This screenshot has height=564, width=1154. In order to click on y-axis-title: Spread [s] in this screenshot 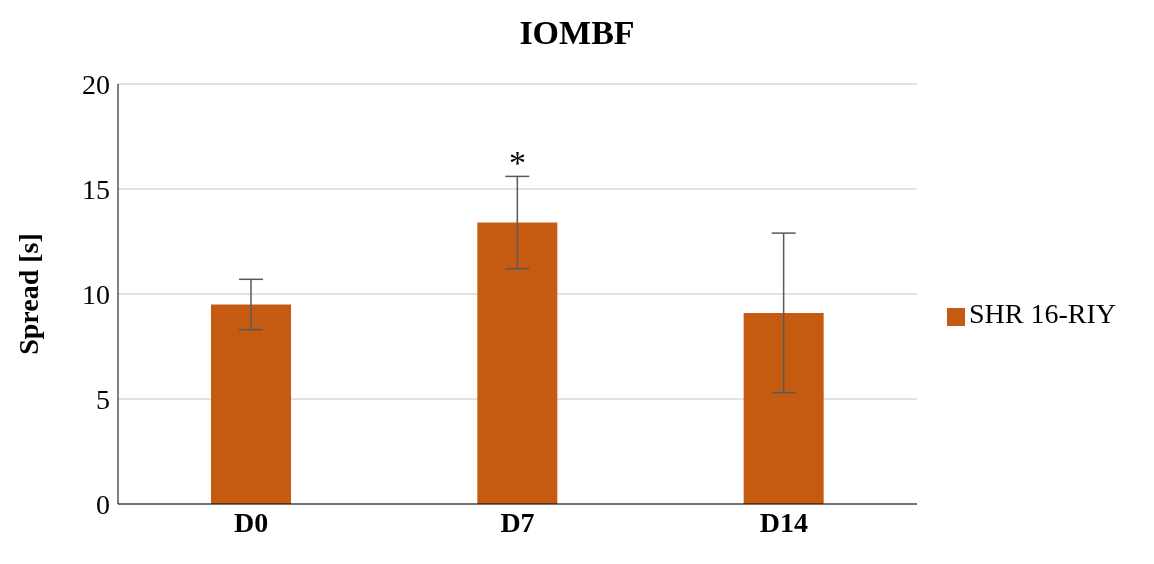, I will do `click(28, 294)`.